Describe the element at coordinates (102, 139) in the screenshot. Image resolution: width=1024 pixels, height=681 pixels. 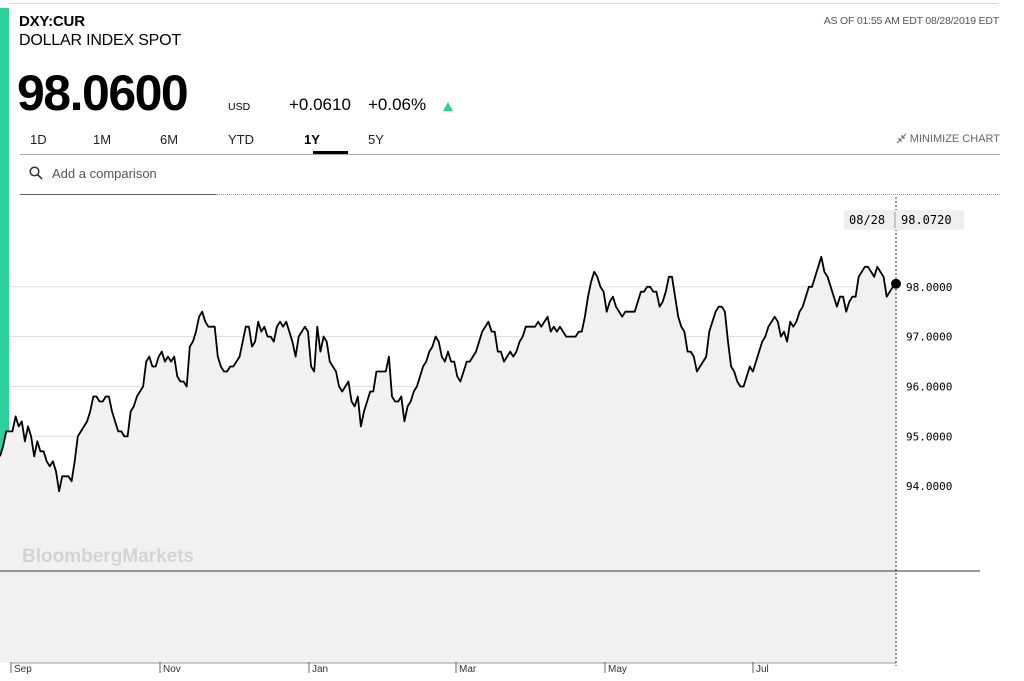
I see `tab-1m: 1M` at that location.